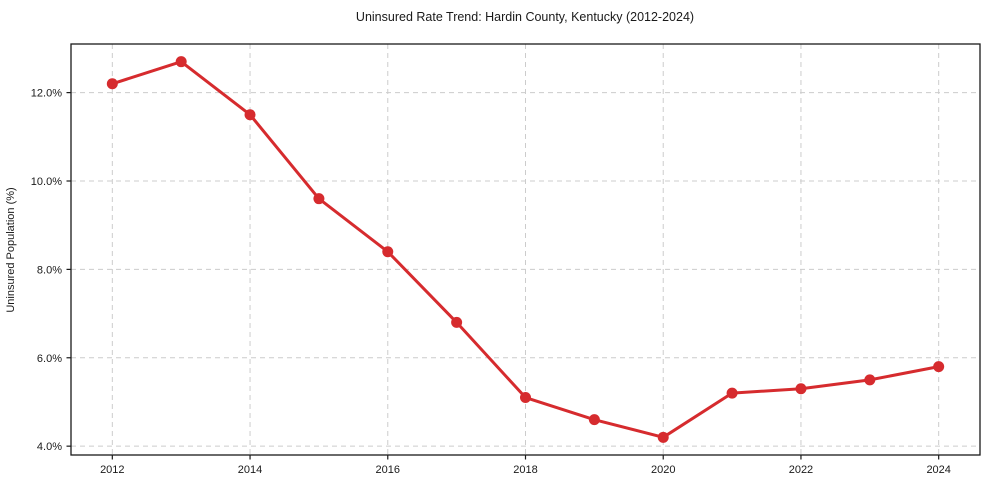 The height and width of the screenshot is (490, 989). Describe the element at coordinates (46, 182) in the screenshot. I see `y-tick-label: 10.0%` at that location.